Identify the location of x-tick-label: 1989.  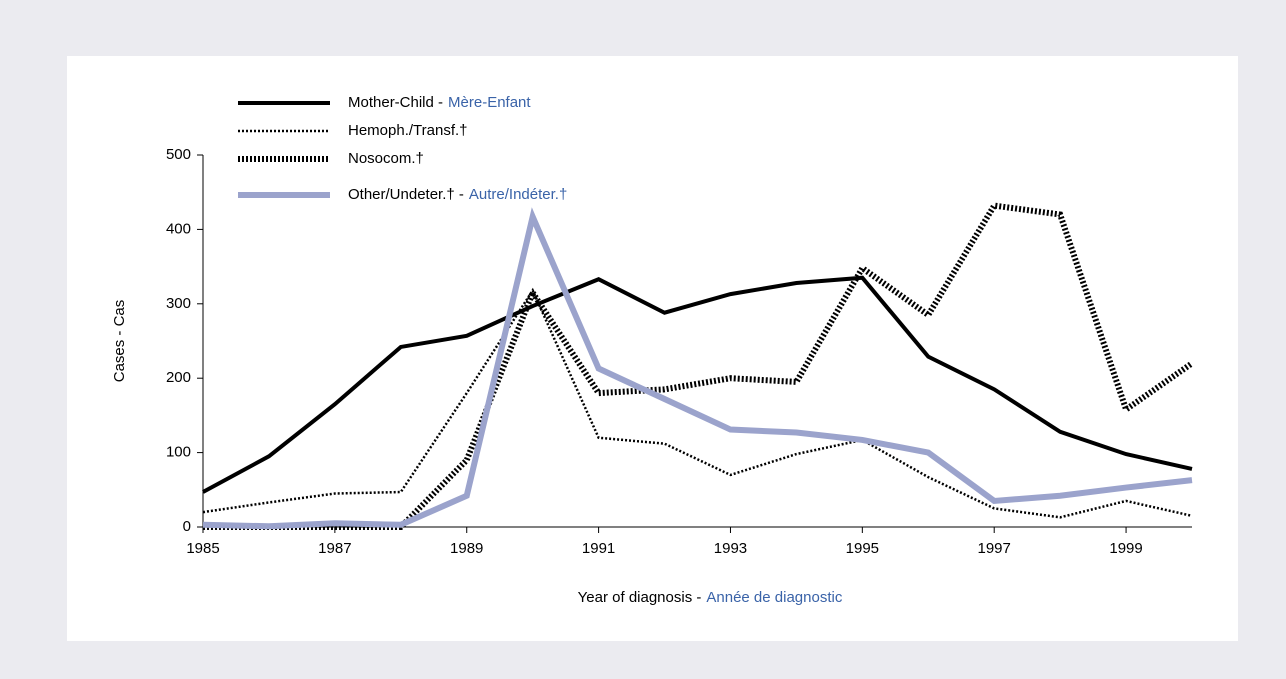
(466, 548).